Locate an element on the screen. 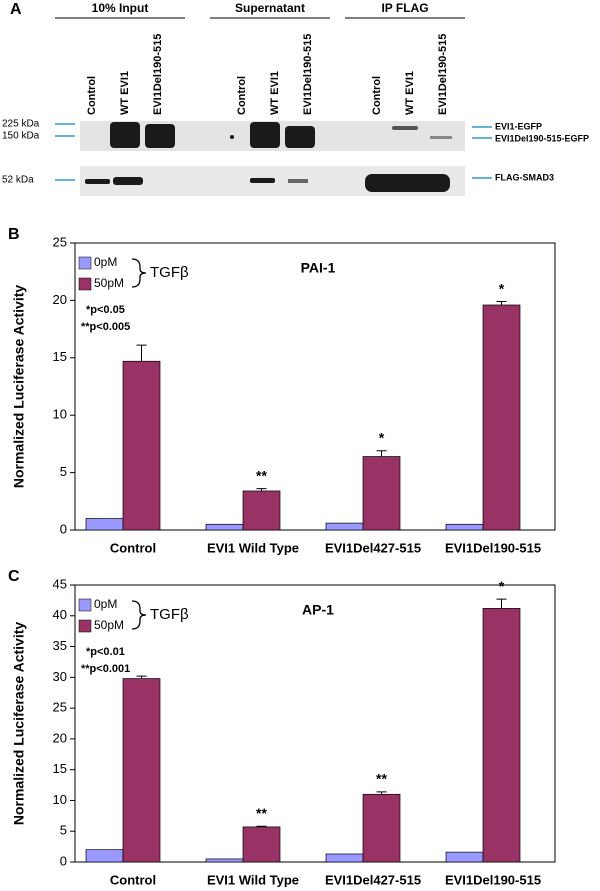  marker-label: 52 kDa is located at coordinates (18, 180).